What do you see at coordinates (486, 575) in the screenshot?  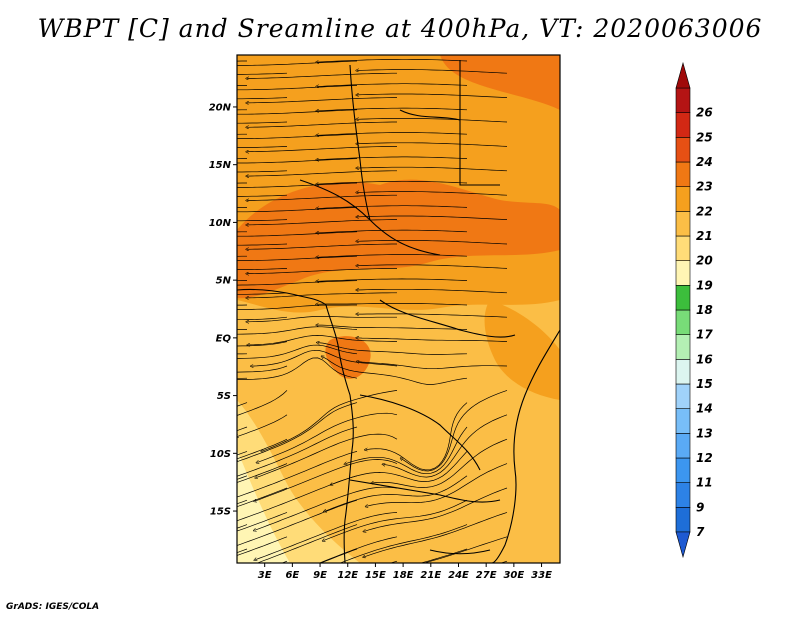 I see `lon-tick-label: 27E` at bounding box center [486, 575].